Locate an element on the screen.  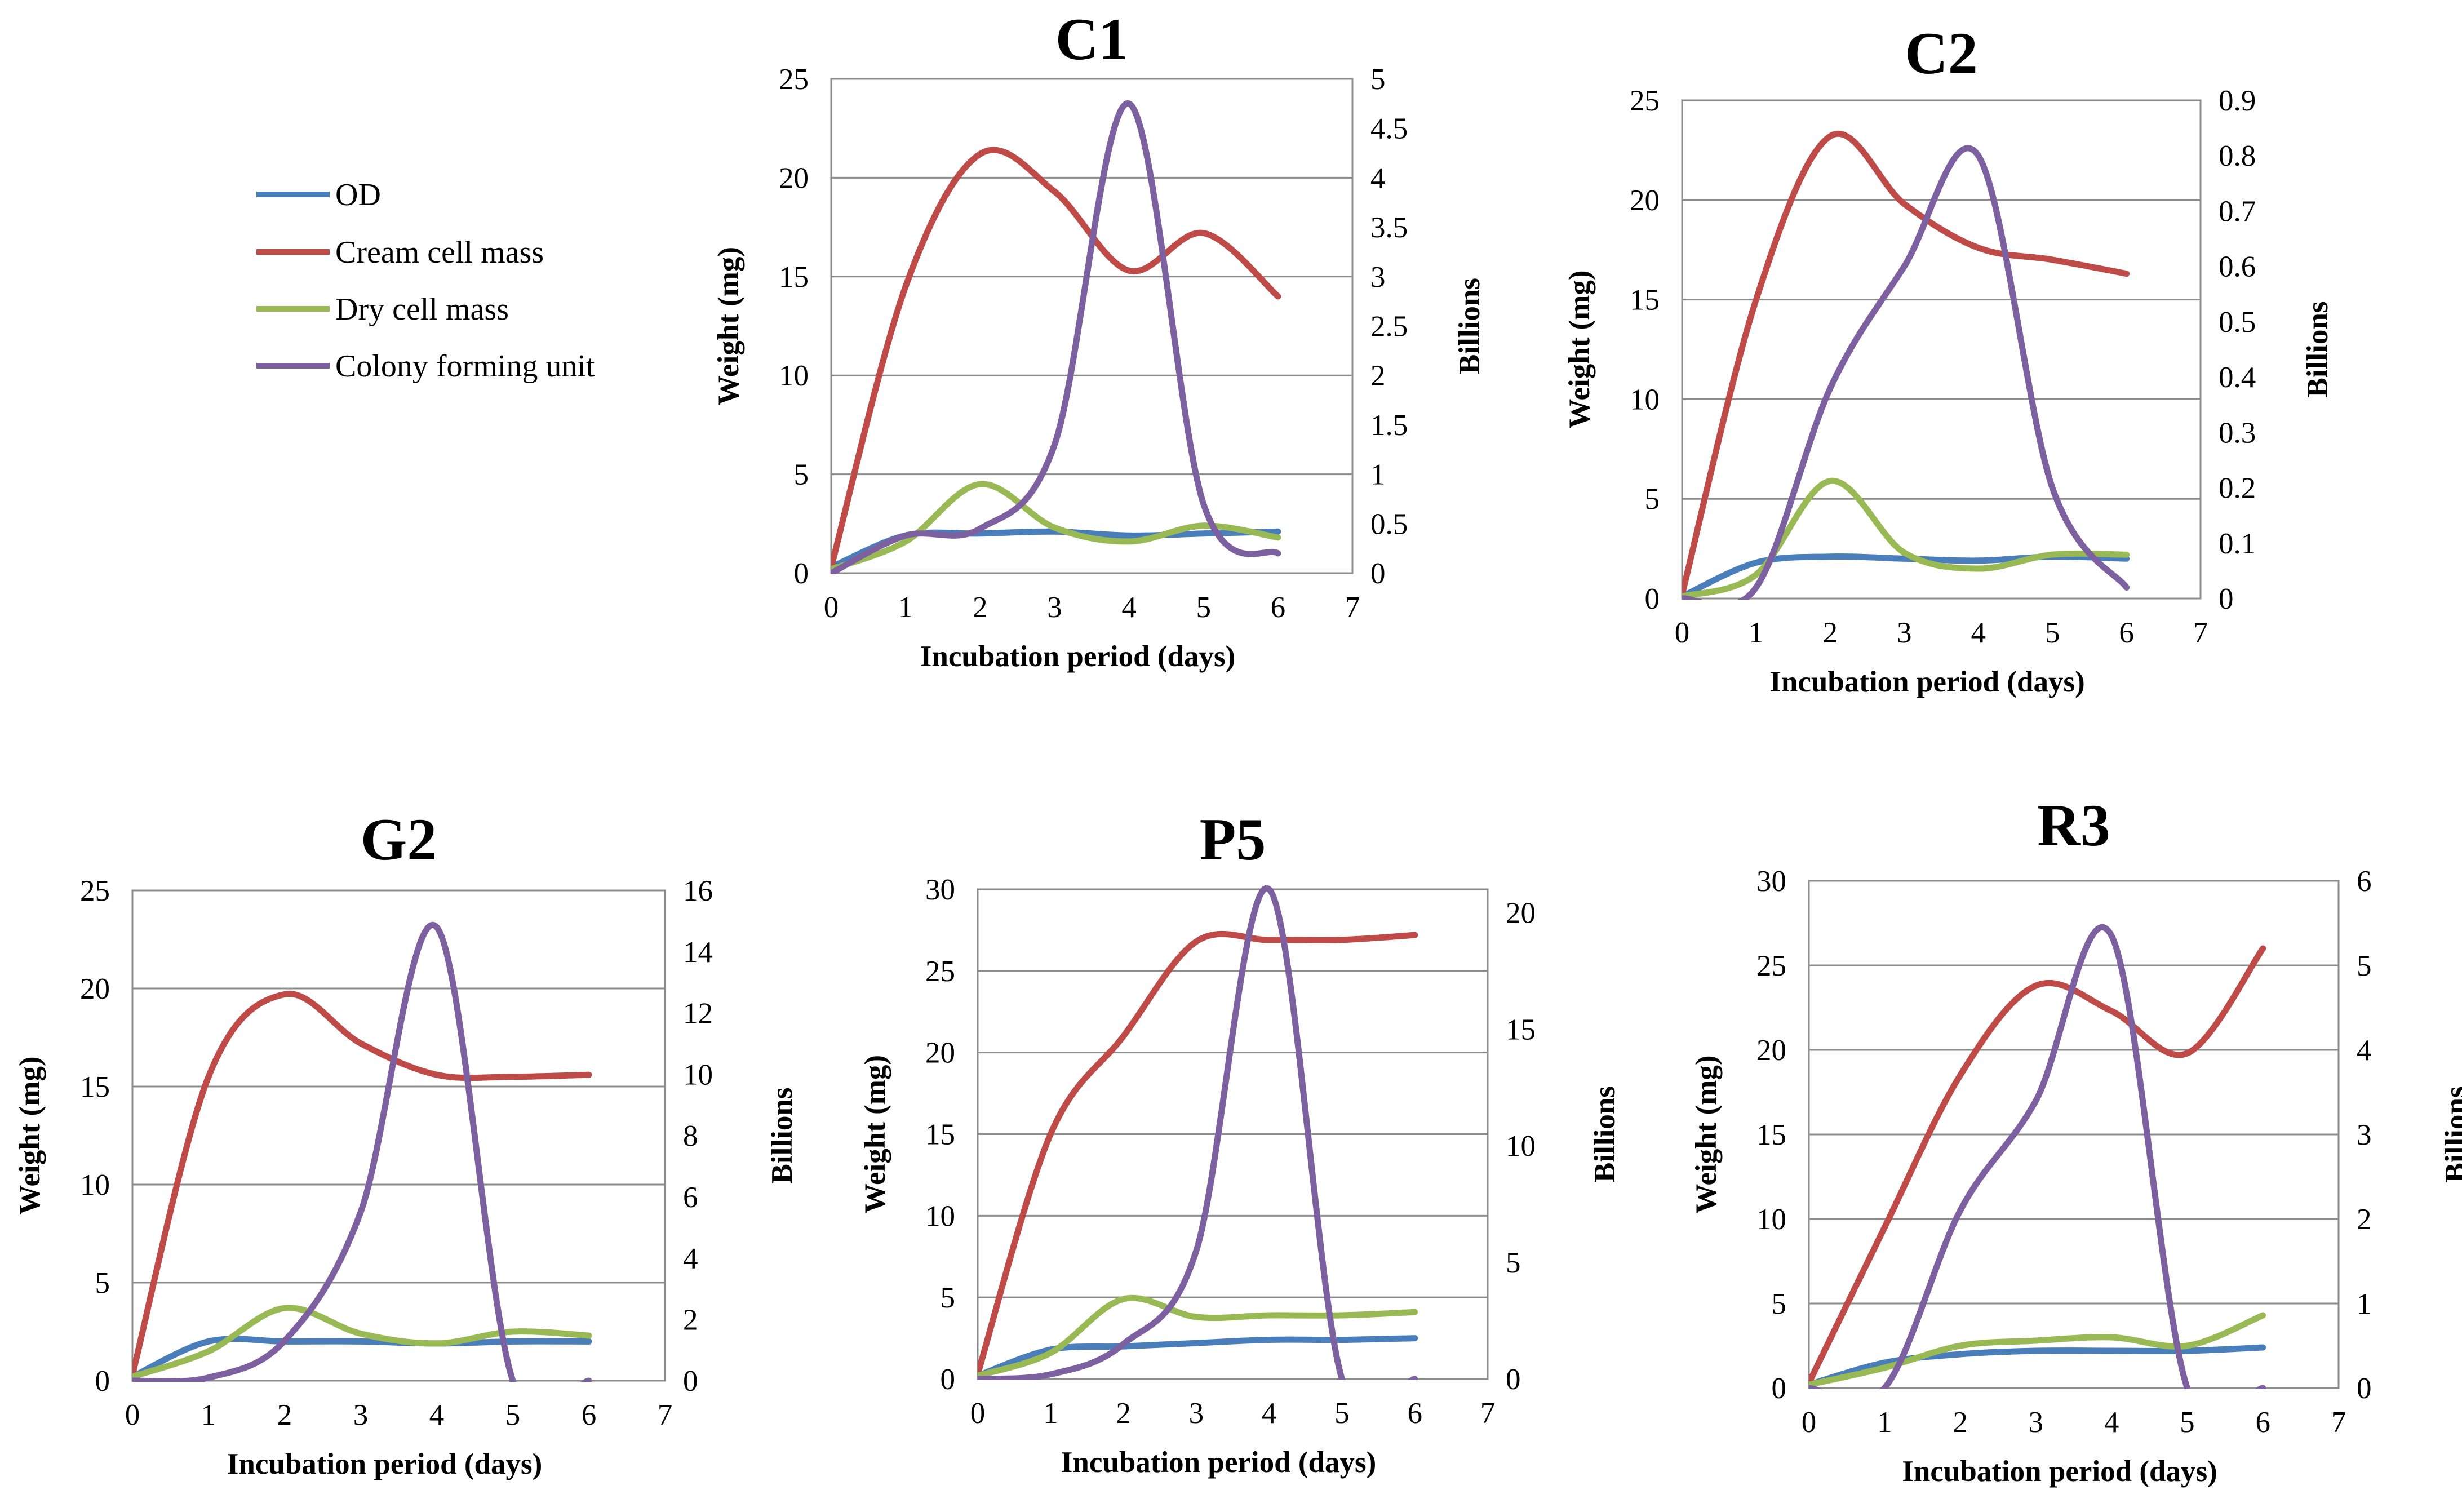
y2-tick-label: 3.5 is located at coordinates (1389, 227).